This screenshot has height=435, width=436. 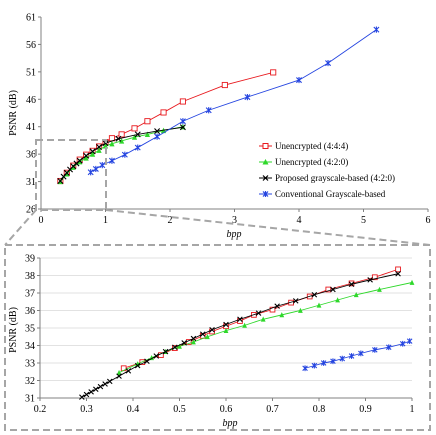 I want to click on zoom-connector-right, so click(x=268, y=227).